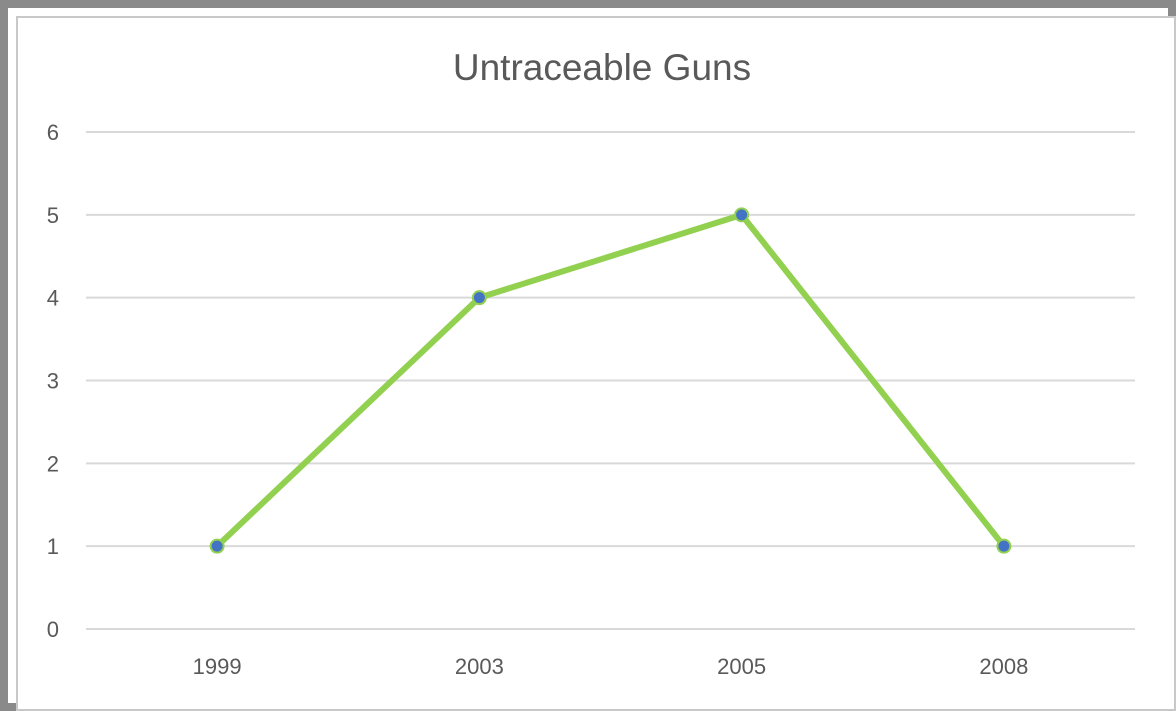  I want to click on x-axis-labels: 1999 2003 2005 2008, so click(611, 666).